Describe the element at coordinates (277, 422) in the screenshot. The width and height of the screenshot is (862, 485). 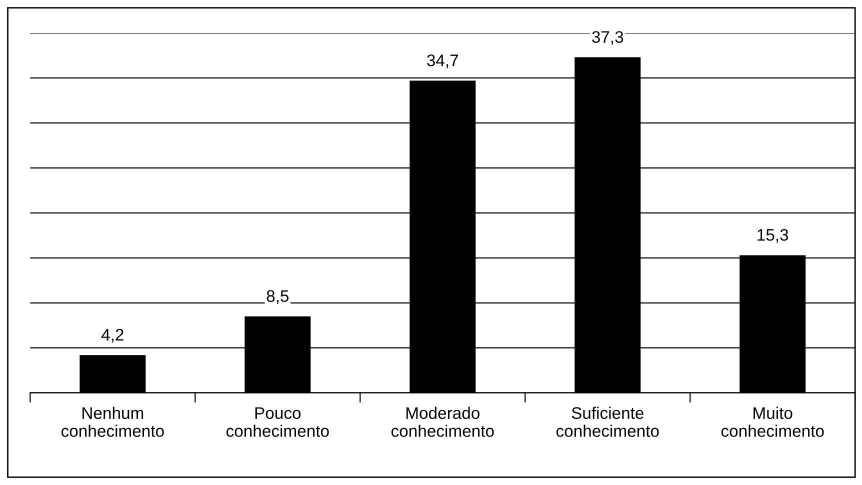
I see `x-tick-label: Pouco conhecimento` at that location.